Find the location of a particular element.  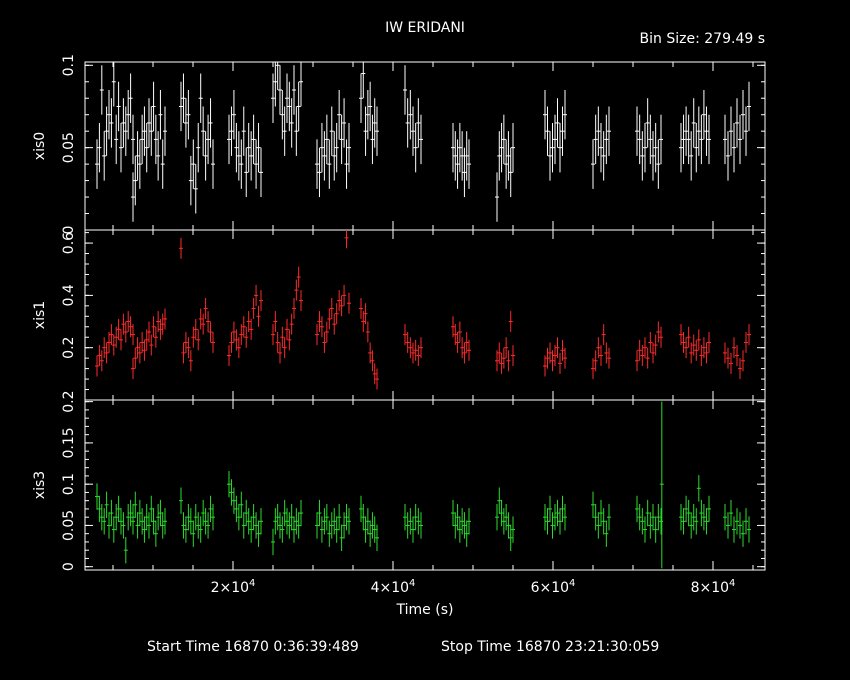

chart-title: IW ERIDANI is located at coordinates (425, 28).